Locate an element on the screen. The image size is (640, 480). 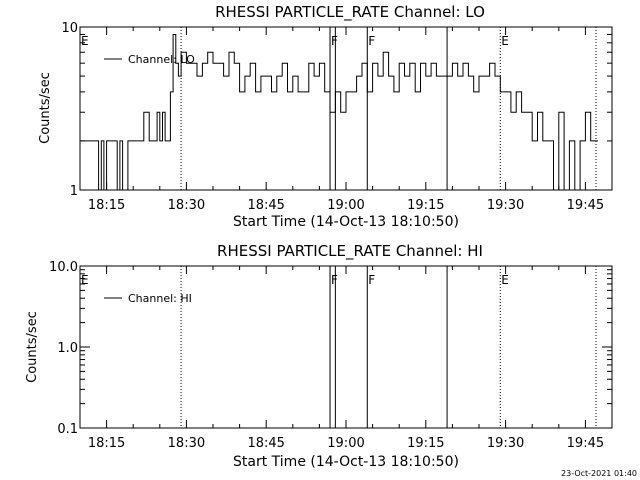
panel-lo-title: RHESSI PARTICLE_RATE Channel: LO is located at coordinates (350, 12).